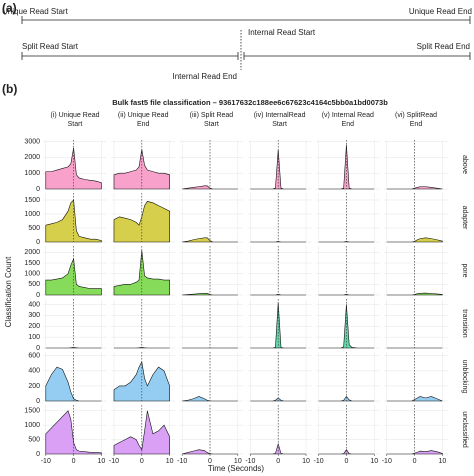  I want to click on panel-label: (b), so click(9, 89).